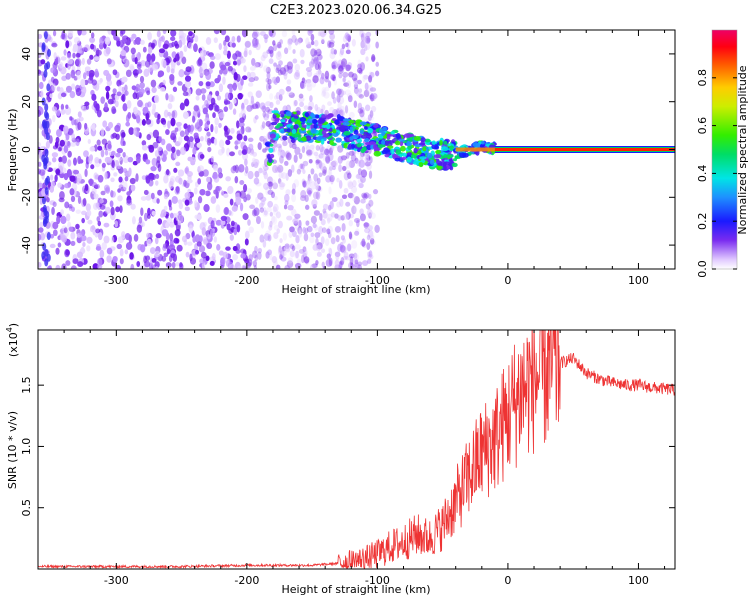  I want to click on y-tick-label: 40, so click(26, 54).